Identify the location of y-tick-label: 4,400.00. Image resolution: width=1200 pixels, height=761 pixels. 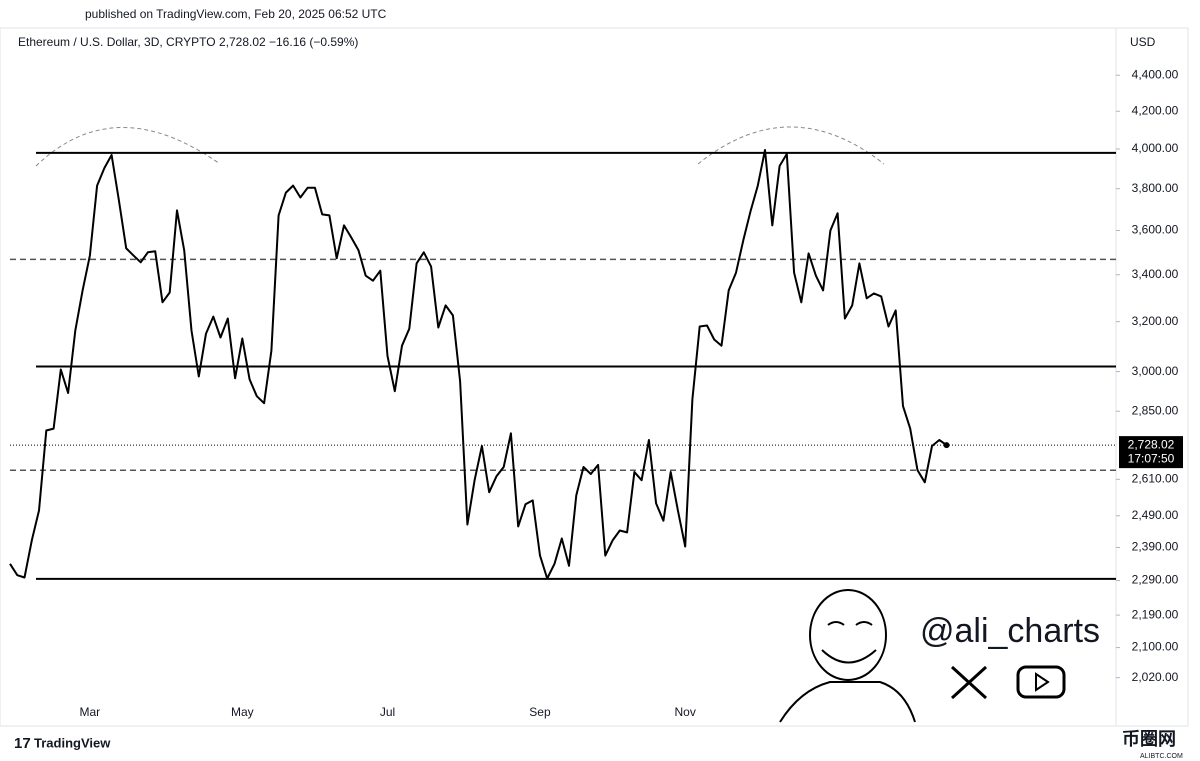
(1155, 74).